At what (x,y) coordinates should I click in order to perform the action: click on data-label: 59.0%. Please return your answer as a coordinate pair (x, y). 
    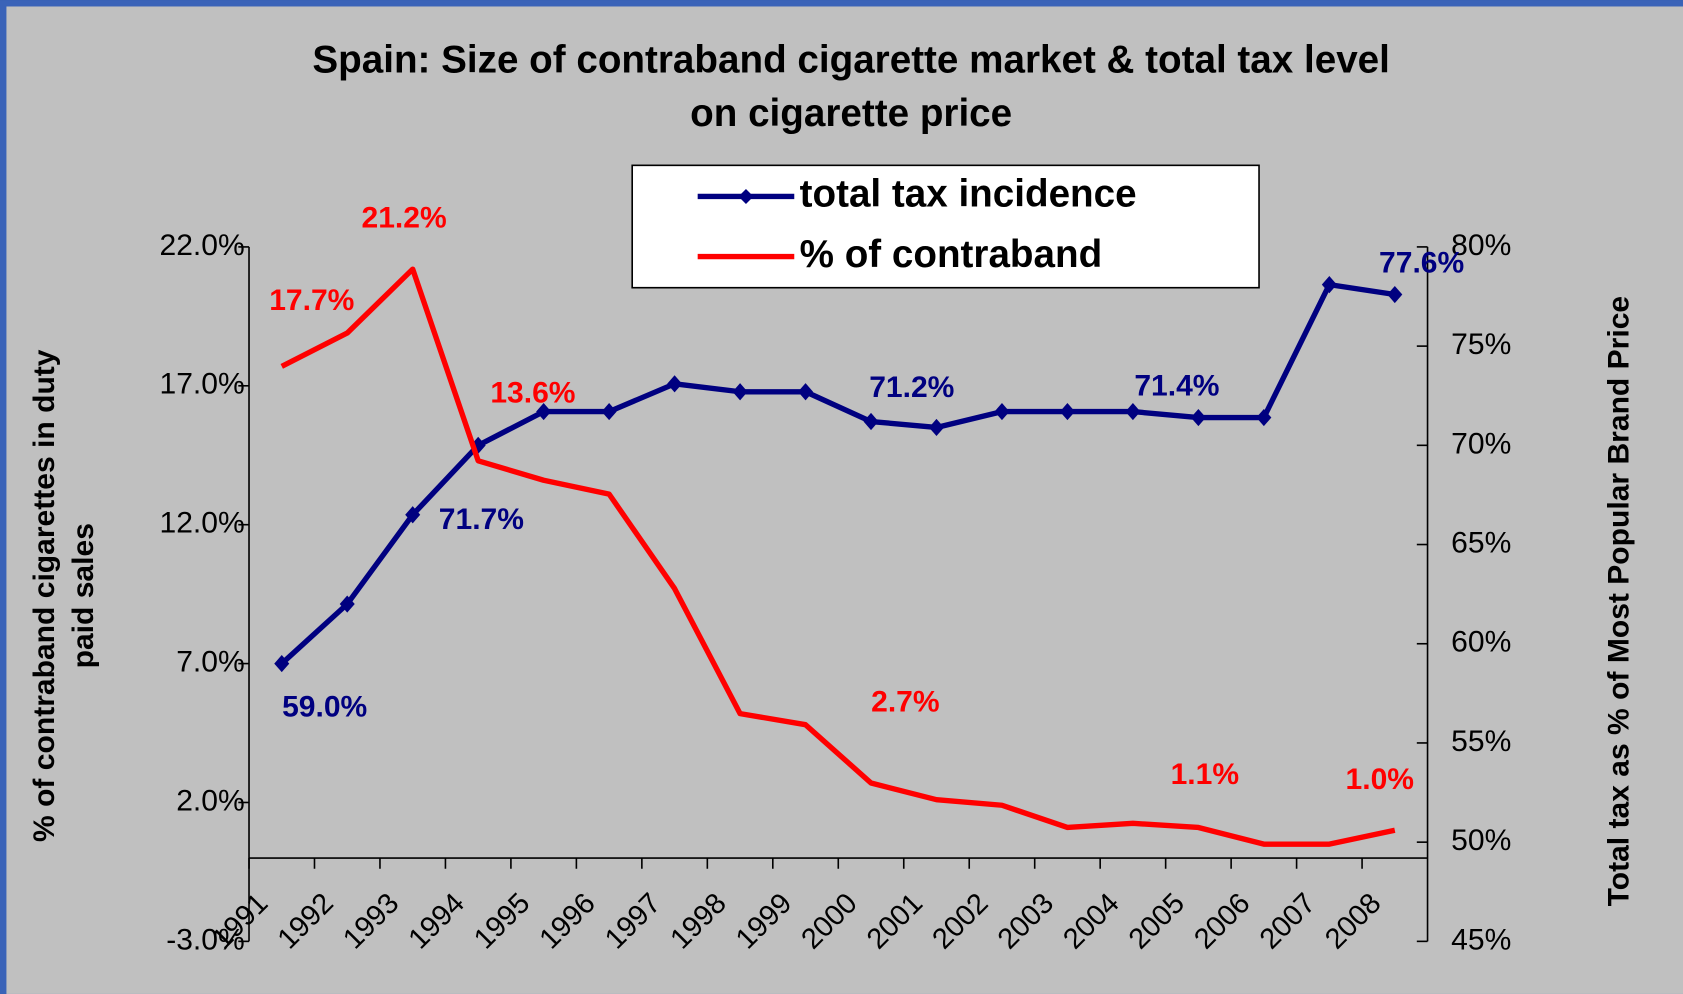
    Looking at the image, I should click on (324, 707).